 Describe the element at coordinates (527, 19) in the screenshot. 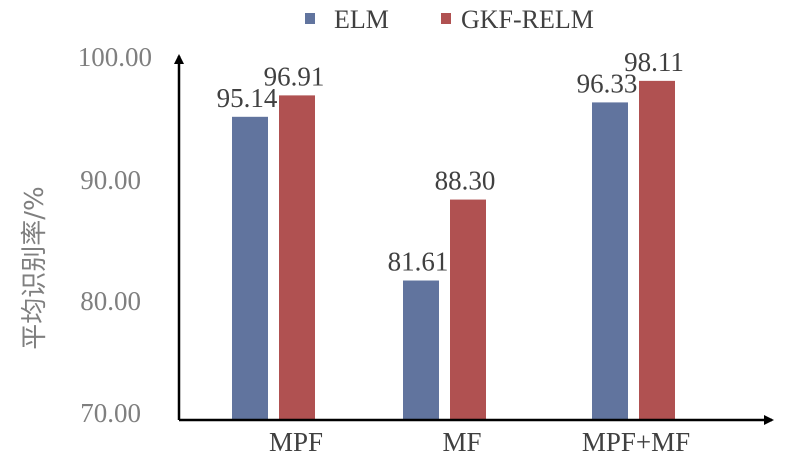

I see `legend-label-gkf-relm: GKF-RELM` at that location.